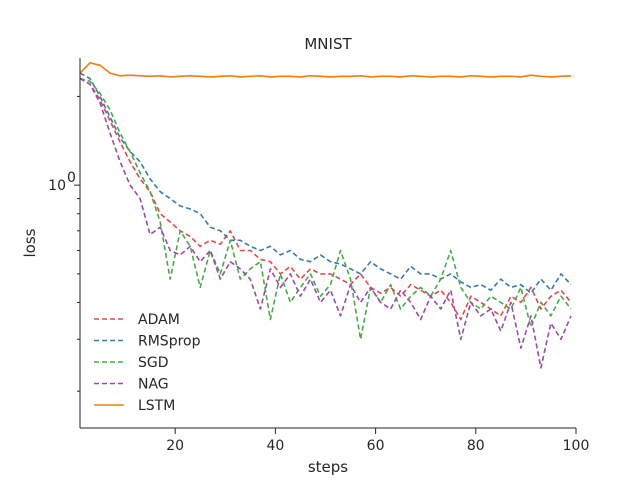 Image resolution: width=640 pixels, height=480 pixels. What do you see at coordinates (64, 243) in the screenshot?
I see `y-ticks: 10 0` at bounding box center [64, 243].